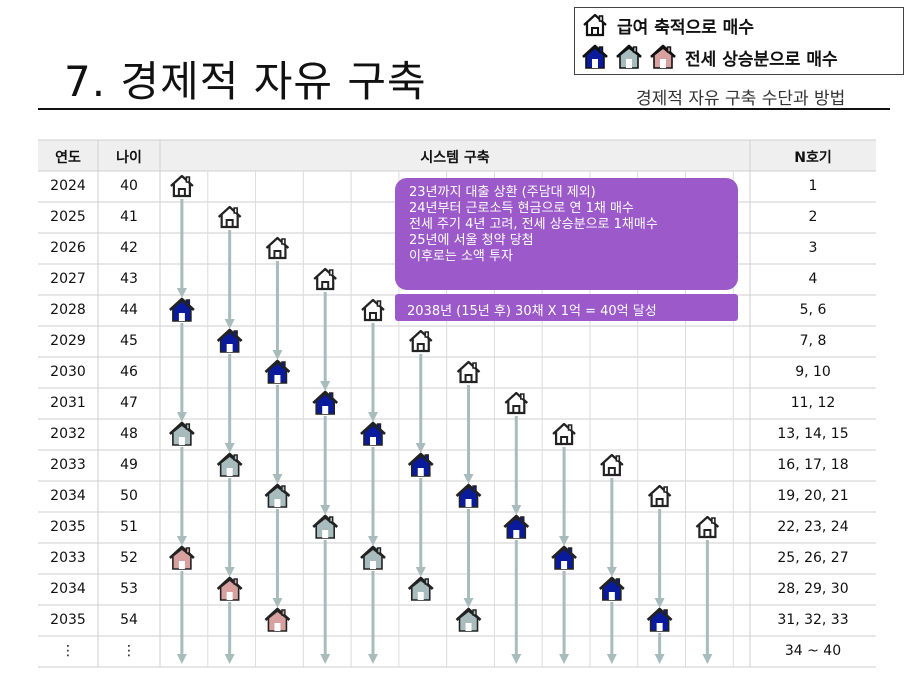 Image resolution: width=912 pixels, height=684 pixels. I want to click on cell-n: 9, 10, so click(813, 372).